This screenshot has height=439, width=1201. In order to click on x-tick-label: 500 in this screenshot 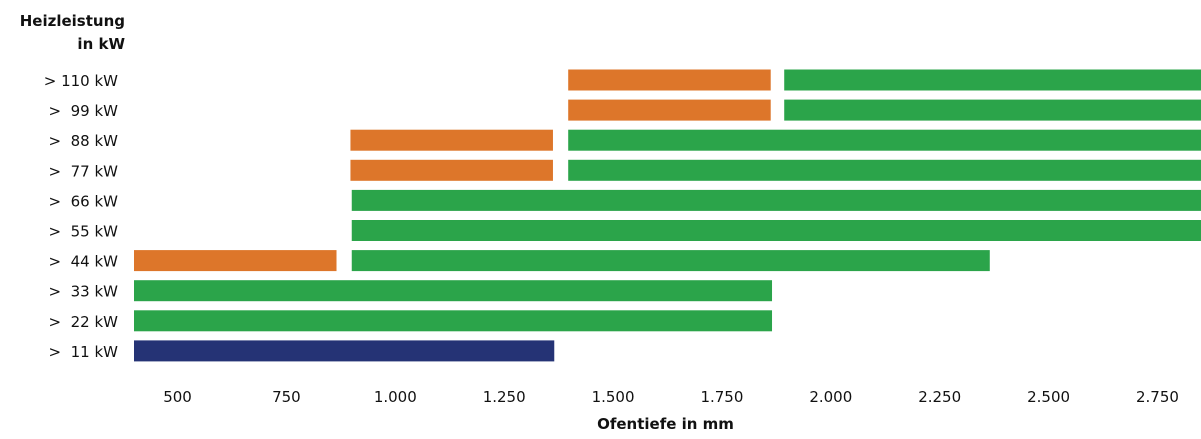, I will do `click(177, 397)`.